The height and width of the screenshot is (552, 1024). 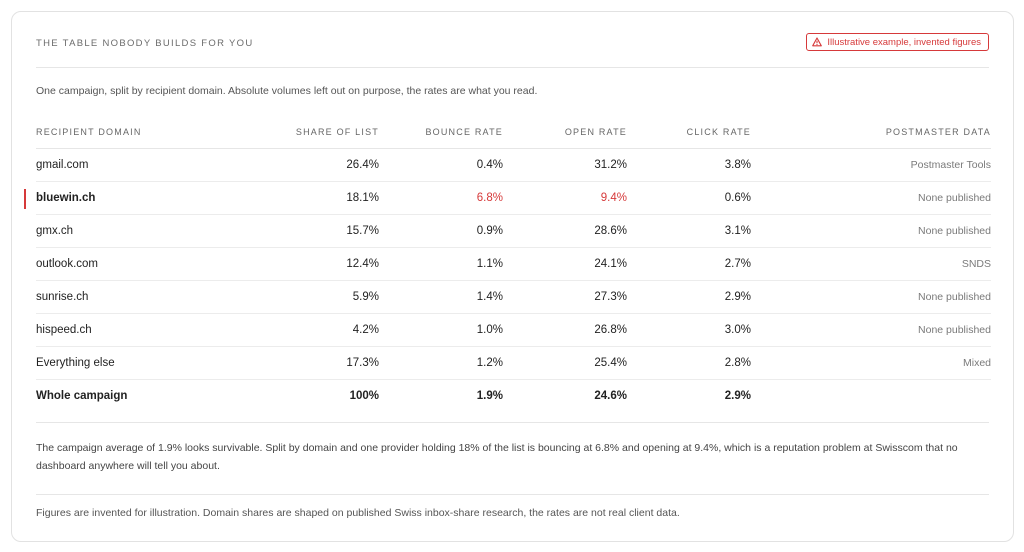 What do you see at coordinates (565, 264) in the screenshot?
I see `open-cell: 24.1%` at bounding box center [565, 264].